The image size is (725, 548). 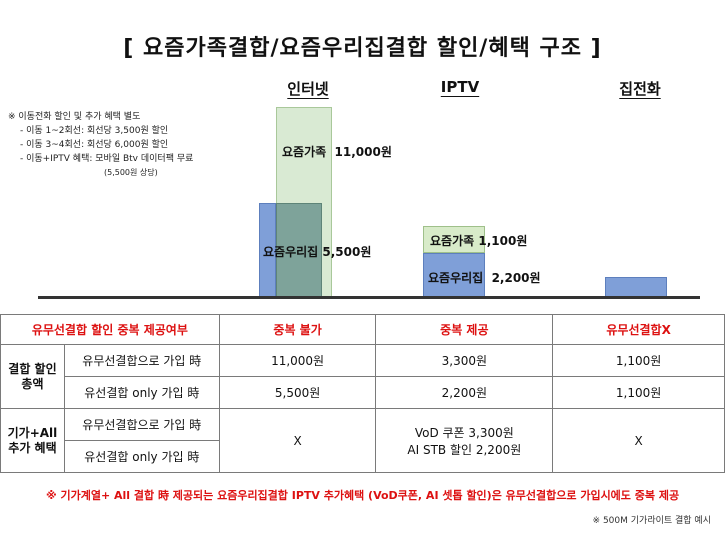 I want to click on bar-iptv-family, so click(x=454, y=239).